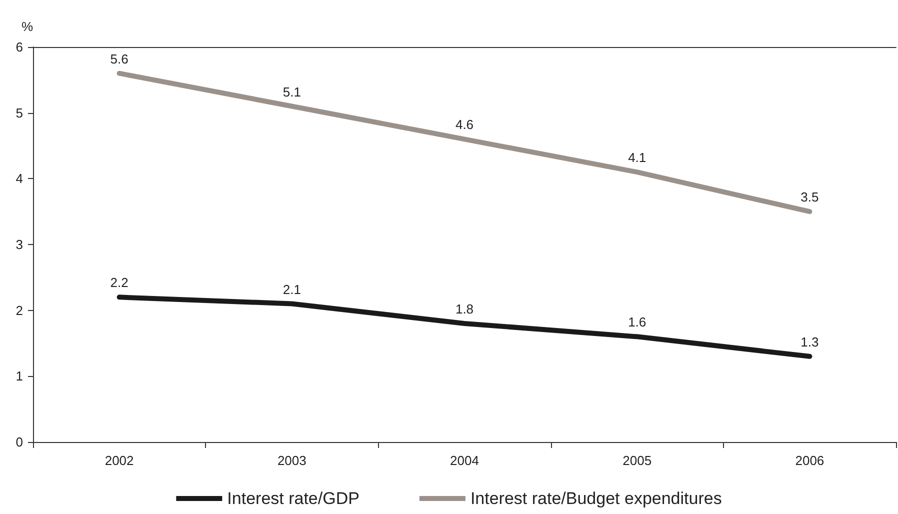 This screenshot has height=514, width=898. I want to click on y-tick-label: 5, so click(19, 112).